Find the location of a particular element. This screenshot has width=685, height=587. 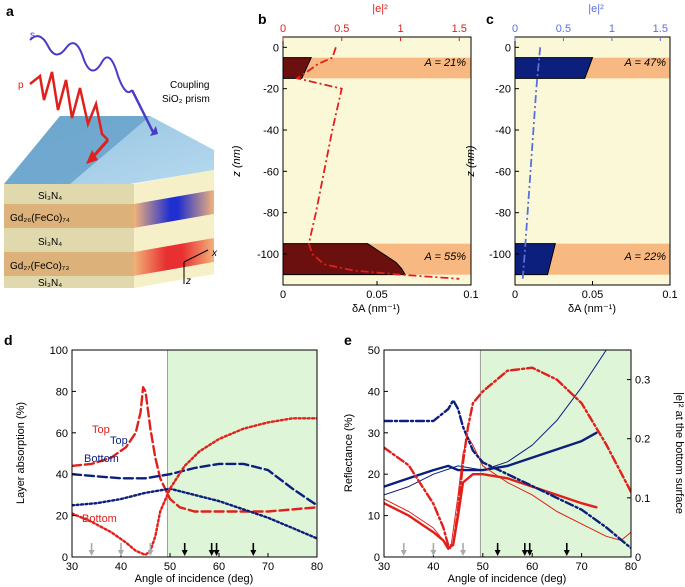

panel-c-deltaA-top is located at coordinates (554, 68).